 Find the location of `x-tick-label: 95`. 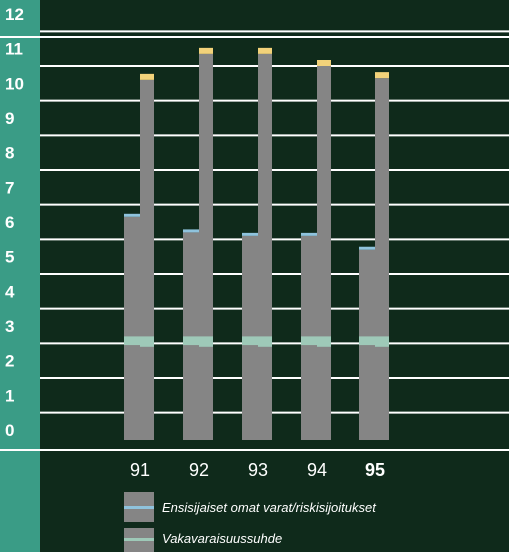

x-tick-label: 95 is located at coordinates (375, 470).